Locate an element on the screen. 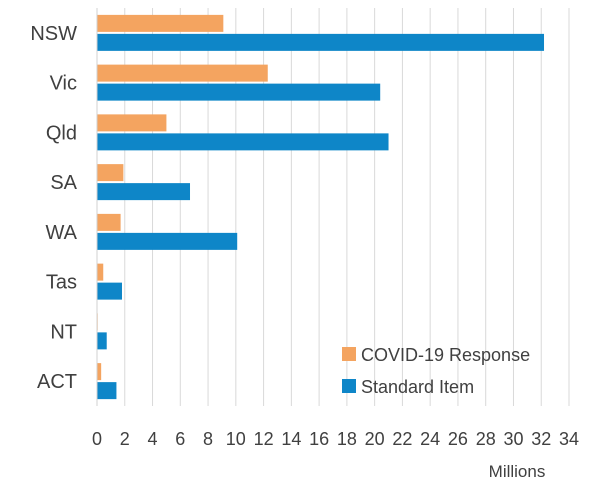 Image resolution: width=600 pixels, height=482 pixels. bar-covid-sa is located at coordinates (110, 173).